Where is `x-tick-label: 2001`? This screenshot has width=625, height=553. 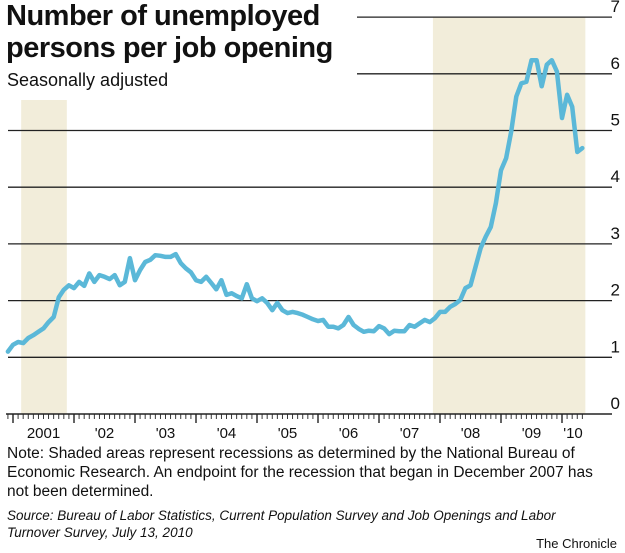 x-tick-label: 2001 is located at coordinates (43, 433).